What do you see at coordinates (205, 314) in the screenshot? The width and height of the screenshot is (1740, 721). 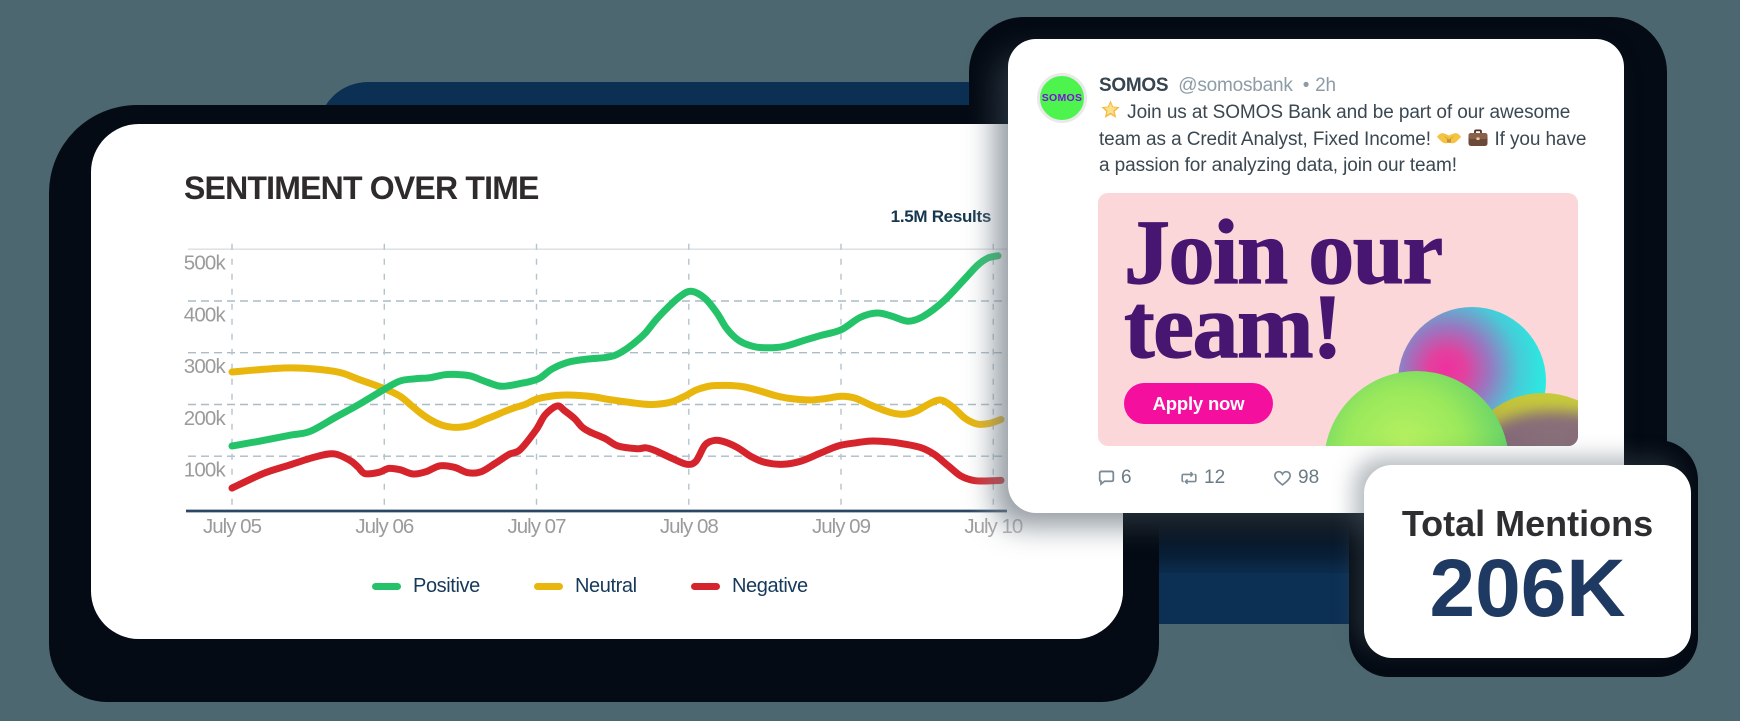 I see `svg-text: 400k` at bounding box center [205, 314].